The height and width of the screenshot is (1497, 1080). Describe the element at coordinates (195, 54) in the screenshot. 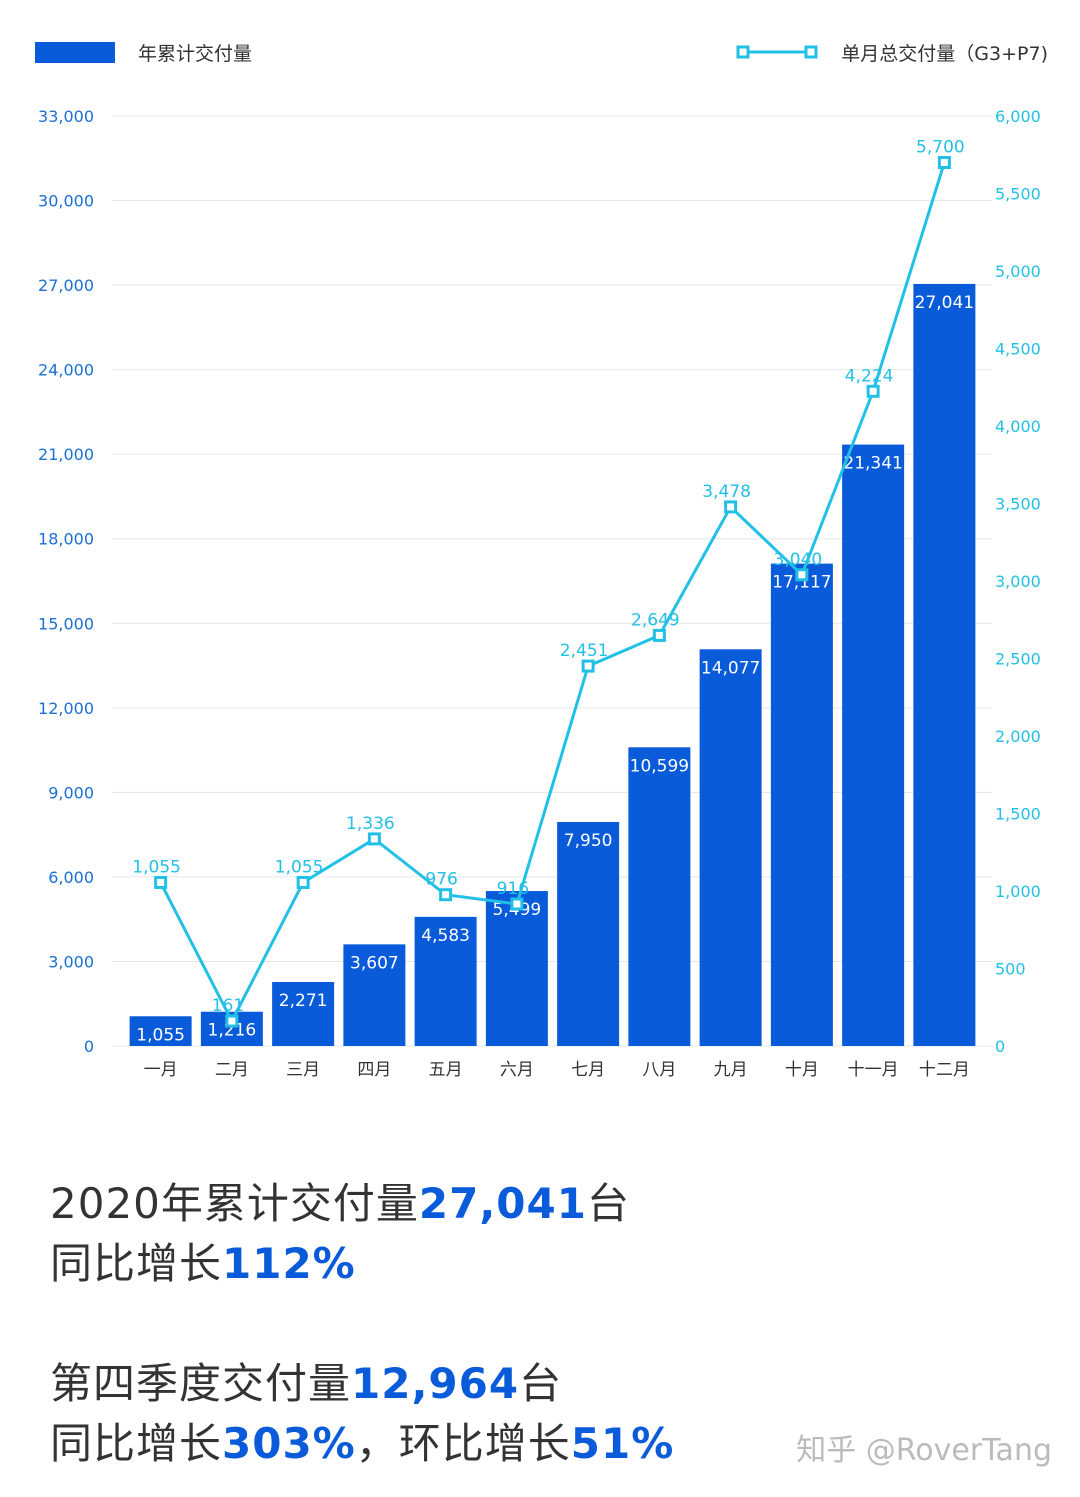

I see `legend-bar-label: 年累计交付量` at that location.